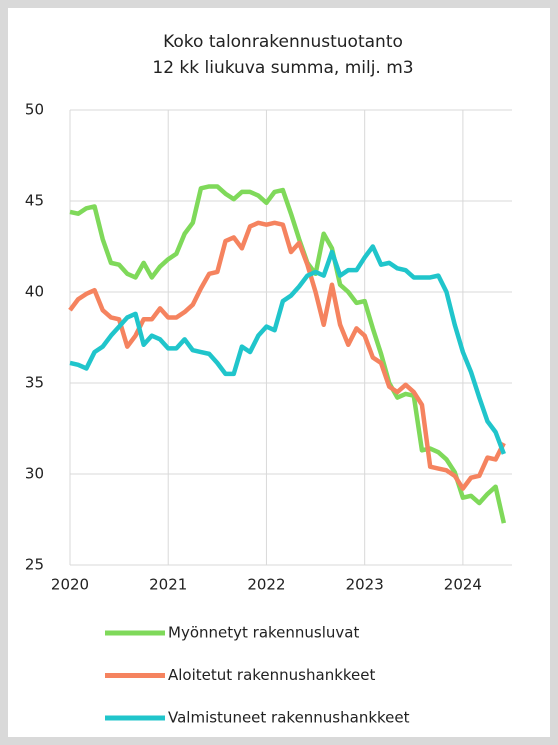 The width and height of the screenshot is (558, 745). Describe the element at coordinates (34, 383) in the screenshot. I see `y-tick-label: 35` at that location.